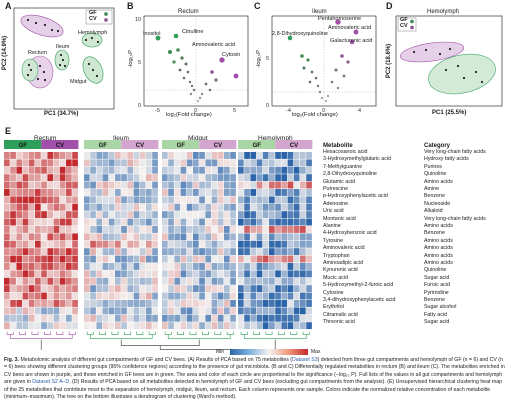  What do you see at coordinates (437, 146) in the screenshot?
I see `panel-e-category-header: Category` at bounding box center [437, 146].